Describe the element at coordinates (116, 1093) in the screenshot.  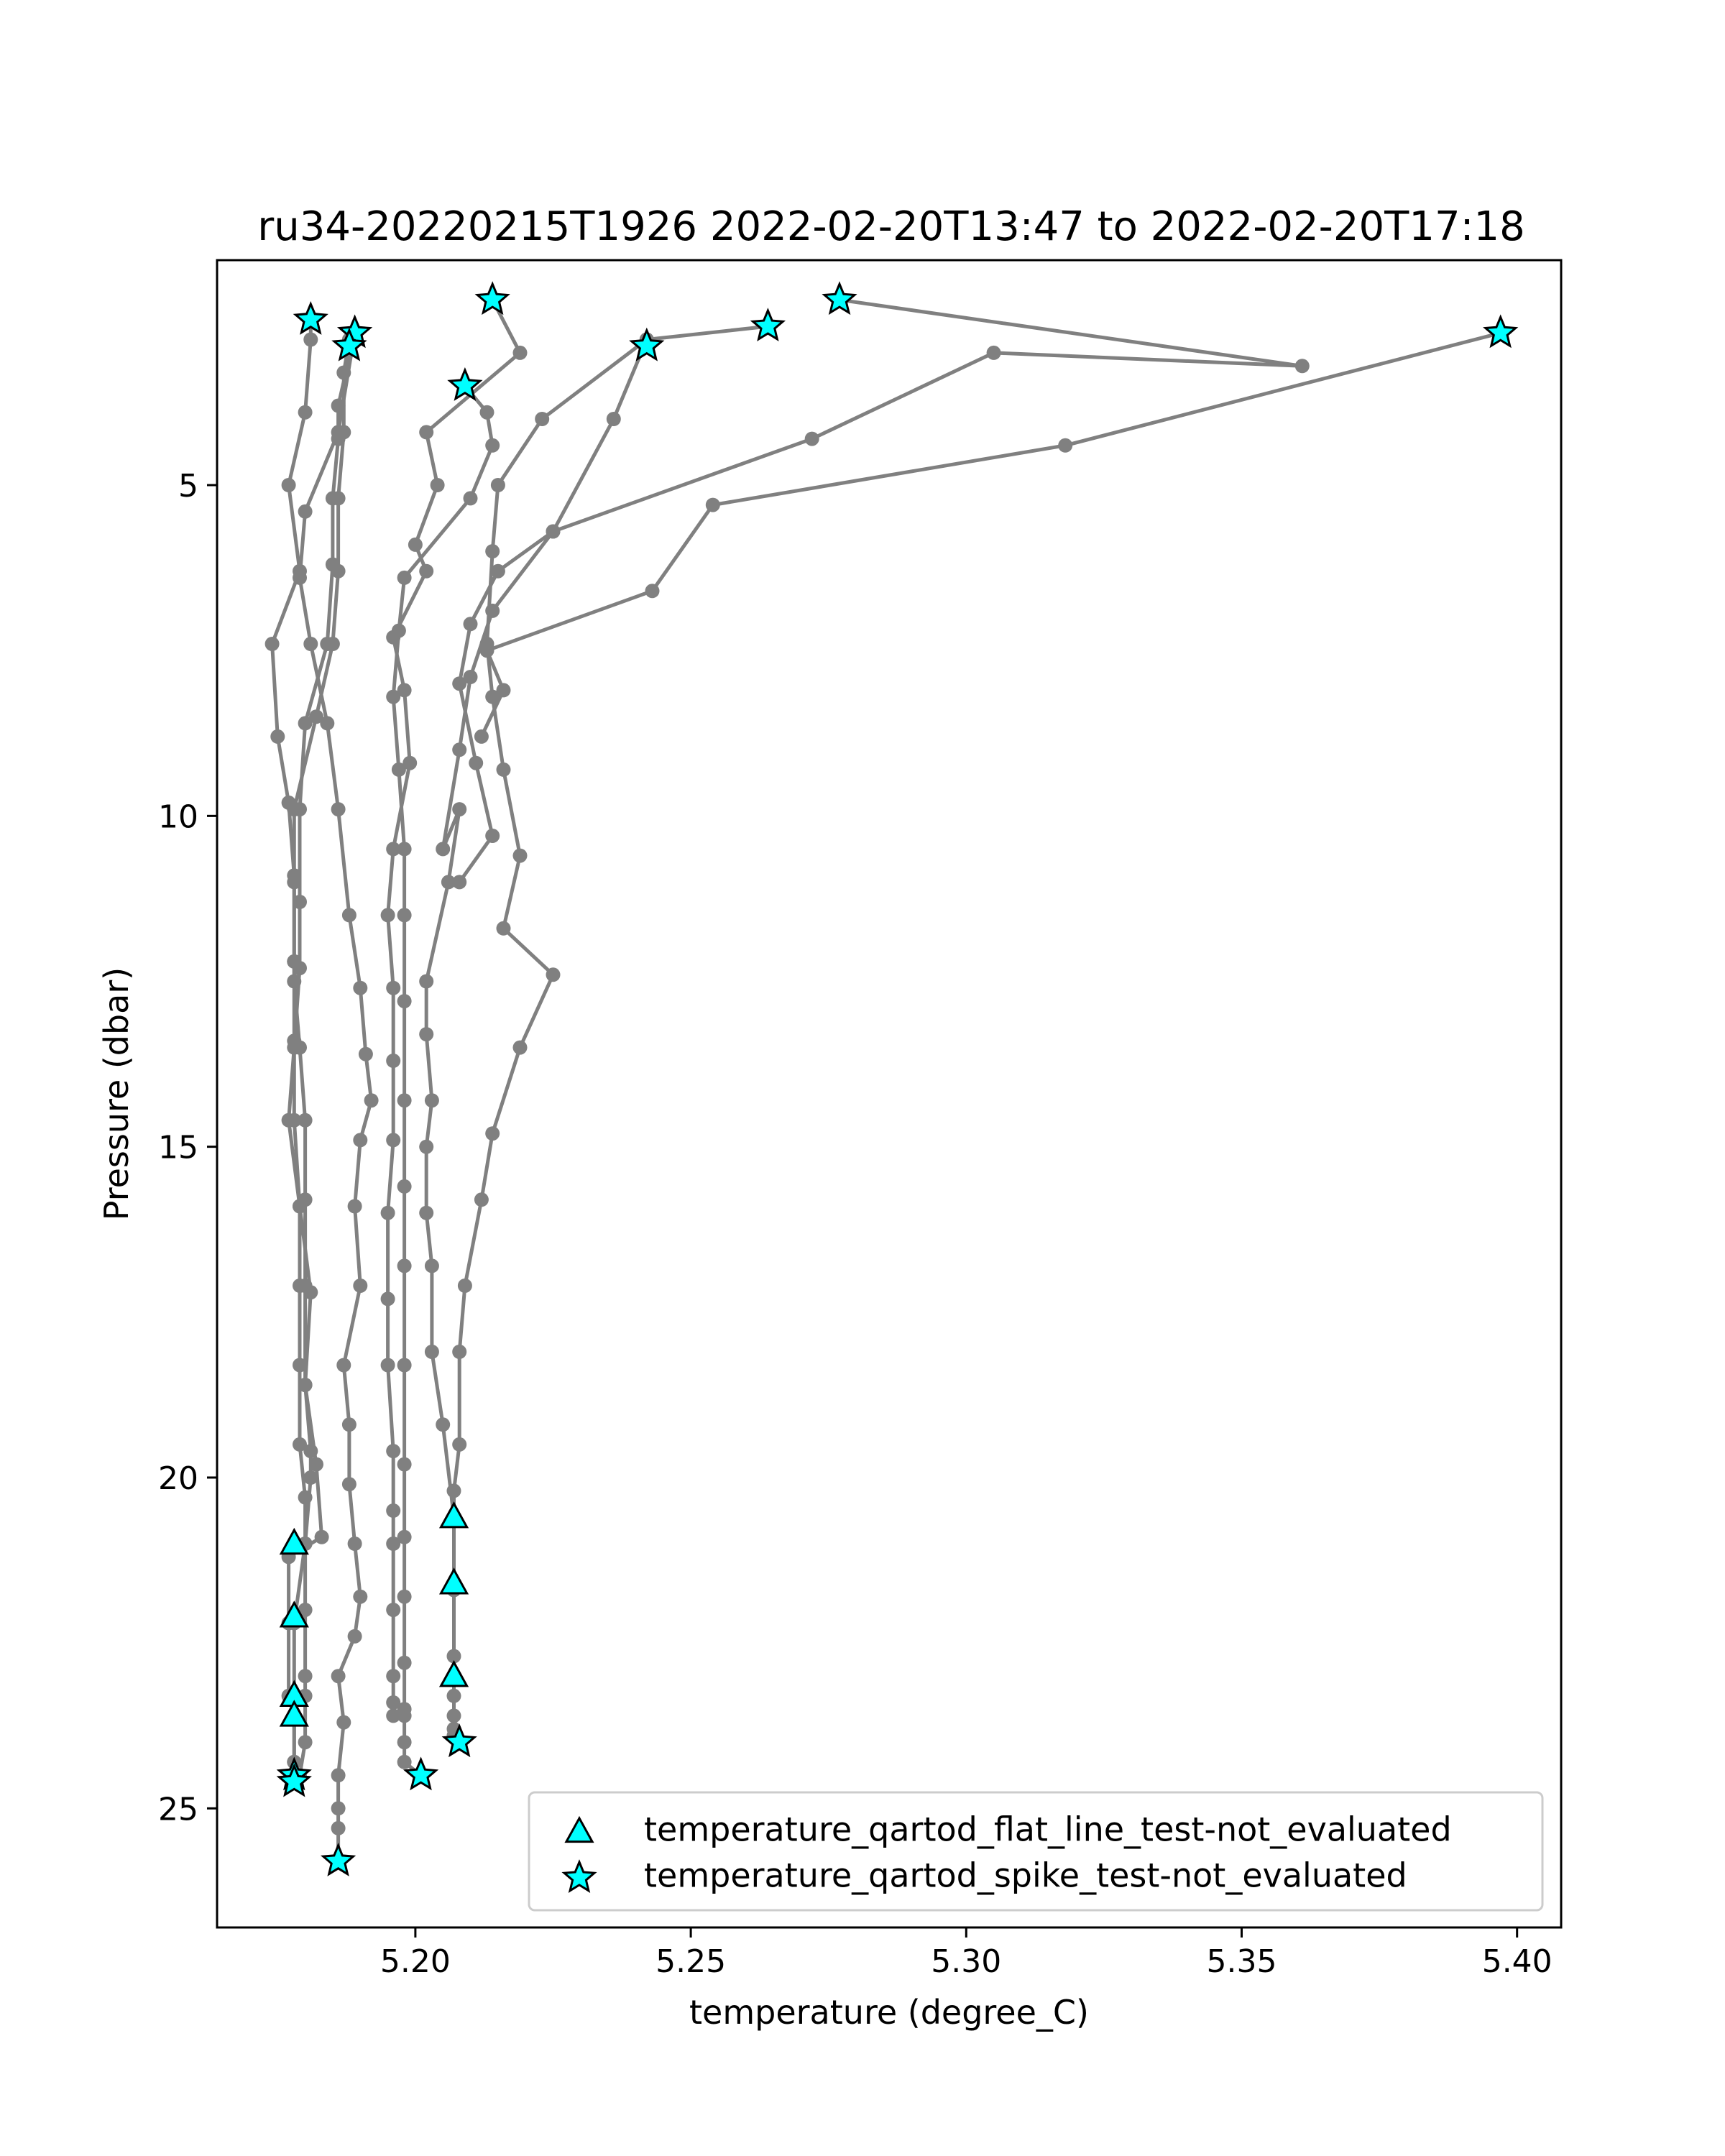
I see `y-axis-label: Pressure (dbar)` at that location.